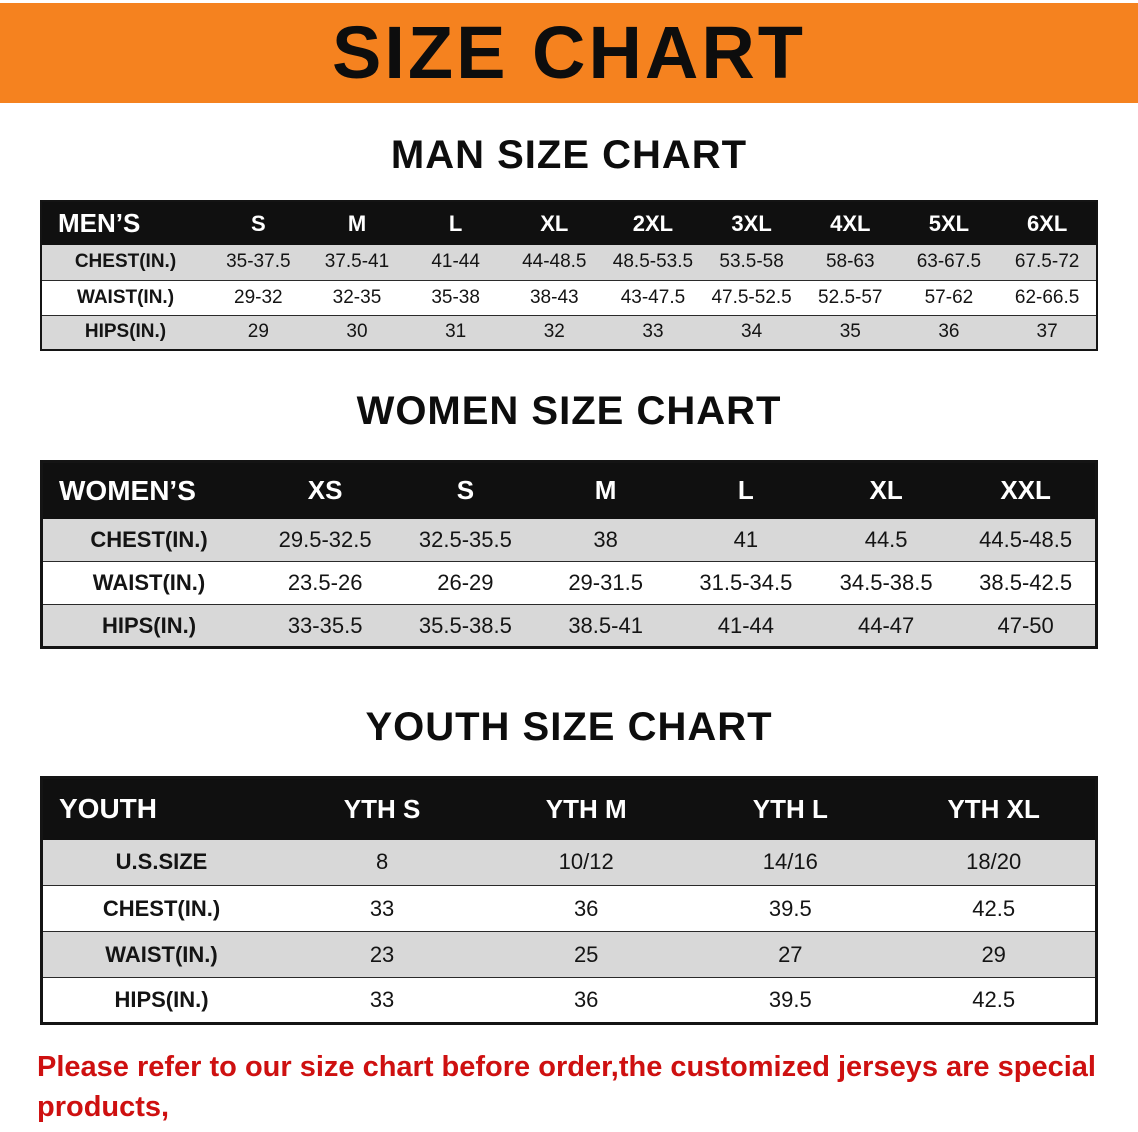  What do you see at coordinates (456, 332) in the screenshot?
I see `size-value-cell: 31` at bounding box center [456, 332].